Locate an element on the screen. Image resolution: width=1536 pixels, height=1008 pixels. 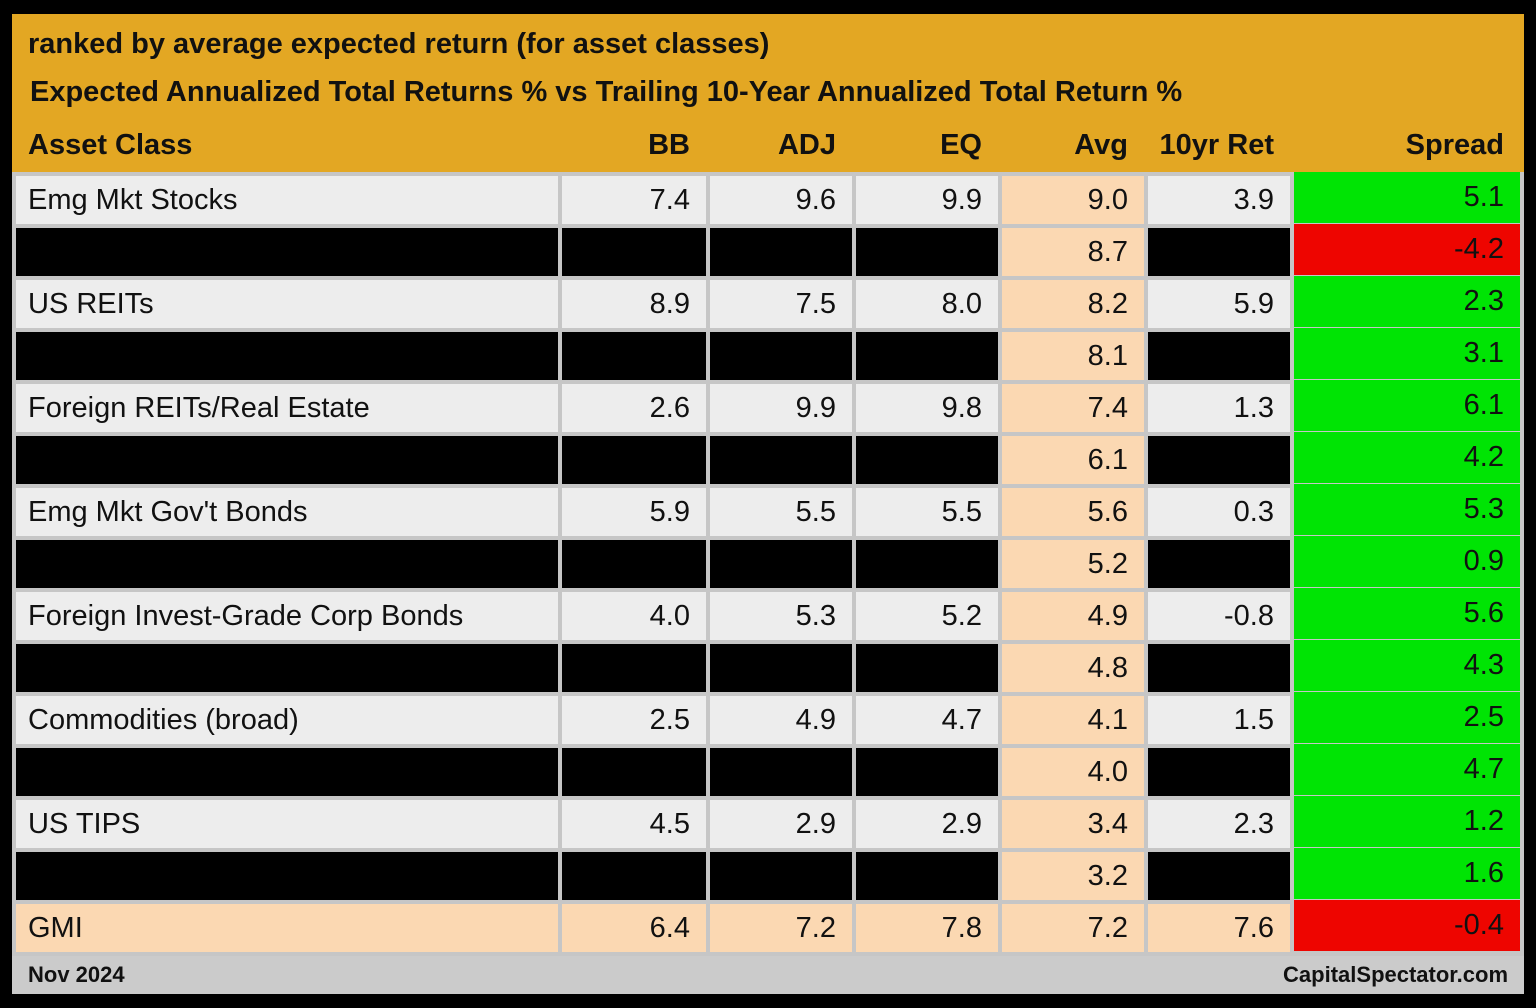
table-row: GMI 6.4 7.2 7.8 7.2 7.6 -0.4 is located at coordinates (770, 926).